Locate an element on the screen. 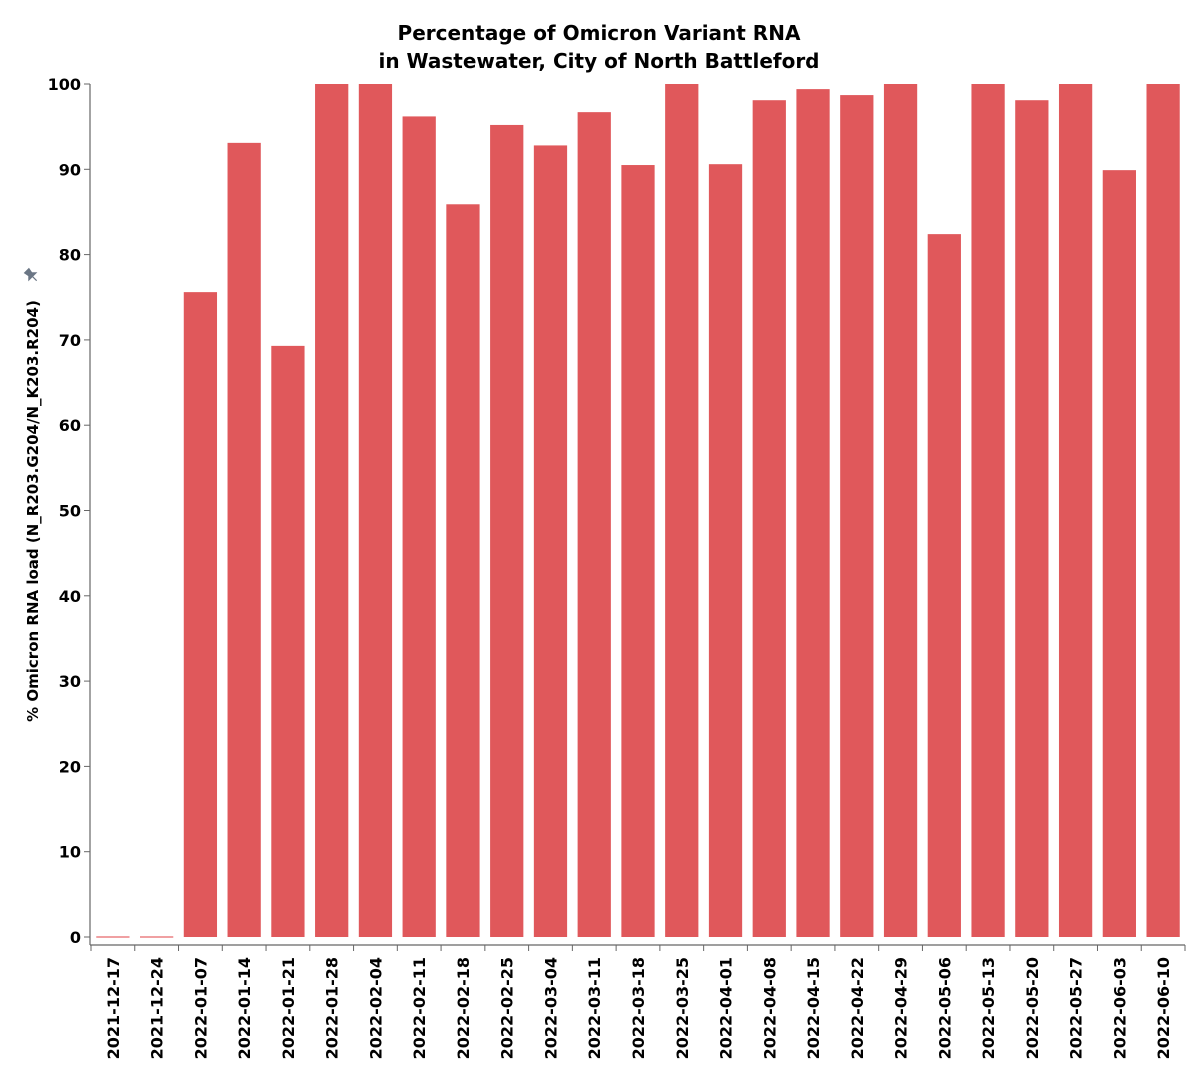 The image size is (1199, 1090). y-axis: 0 10 20 30 40 50 60 70 80 90 100 is located at coordinates (69, 511).